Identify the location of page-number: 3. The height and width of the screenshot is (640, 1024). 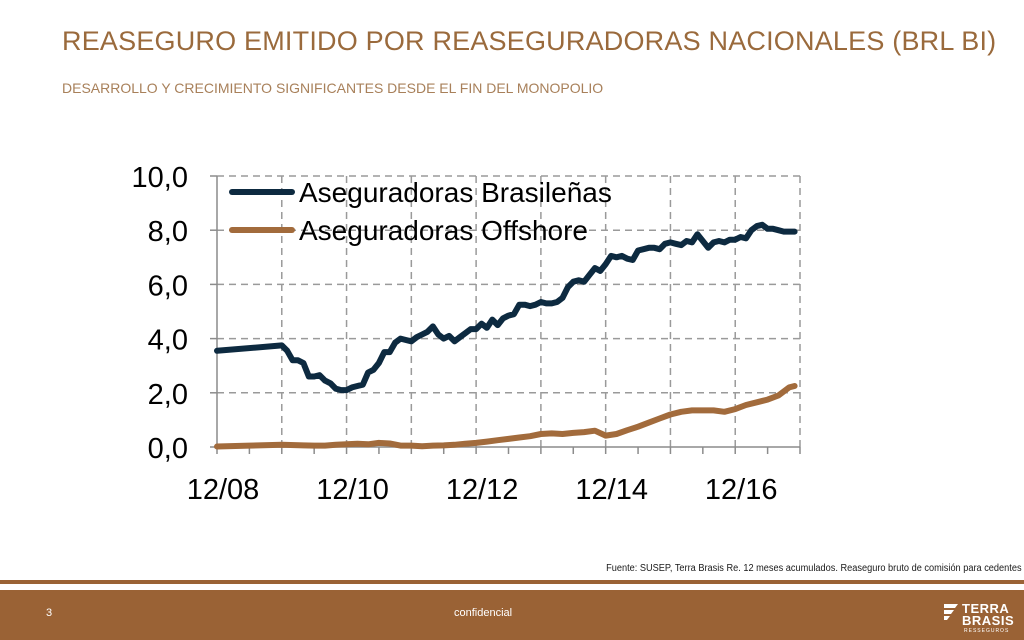
(49, 613).